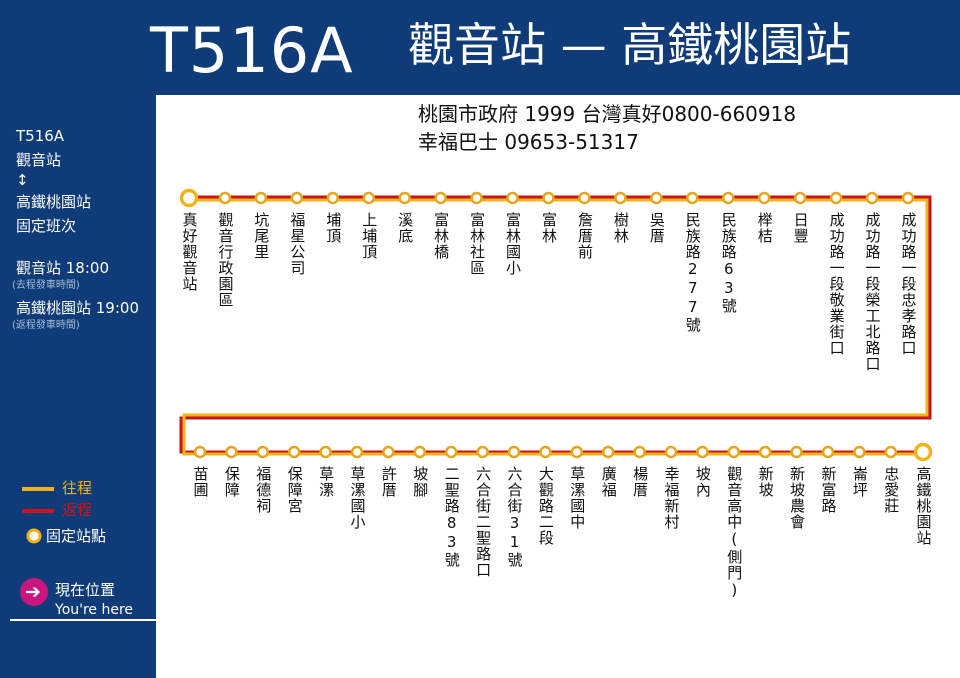 The width and height of the screenshot is (960, 678). What do you see at coordinates (76, 536) in the screenshot?
I see `legend-stop-label: 固定站點` at bounding box center [76, 536].